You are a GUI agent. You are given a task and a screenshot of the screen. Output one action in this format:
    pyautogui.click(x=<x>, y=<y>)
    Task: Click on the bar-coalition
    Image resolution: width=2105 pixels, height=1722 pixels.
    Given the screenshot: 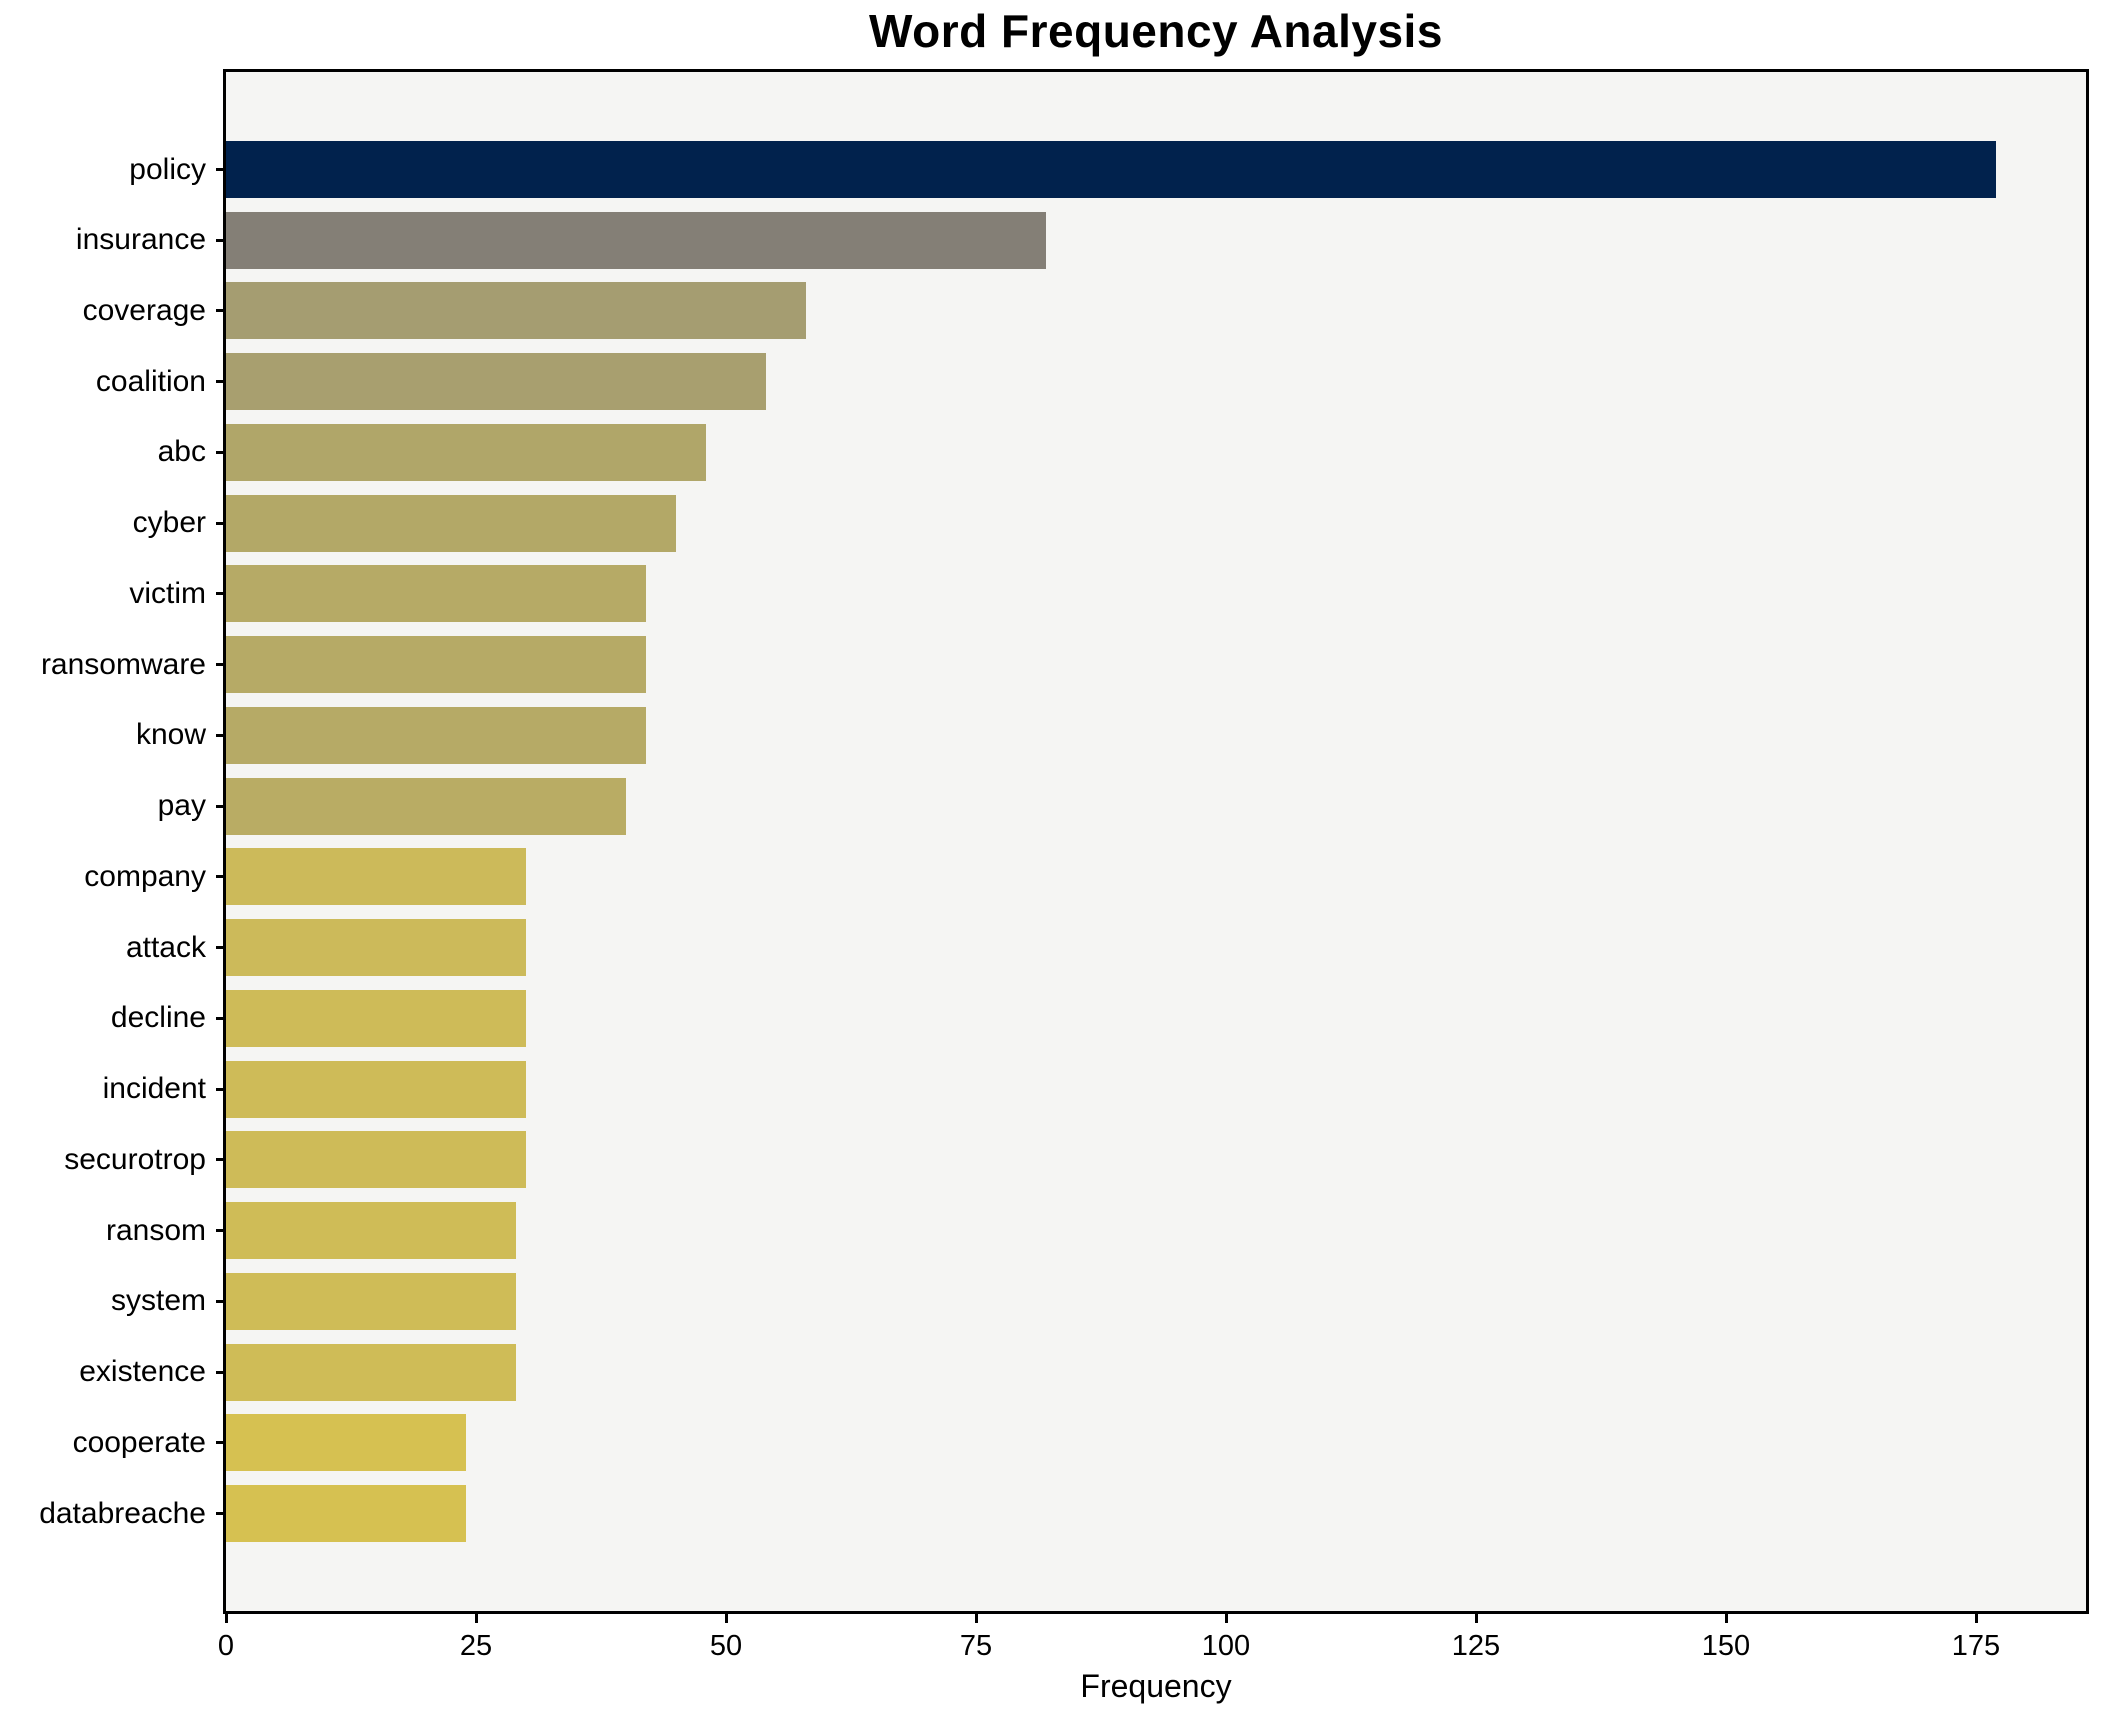 What is the action you would take?
    pyautogui.click(x=496, y=382)
    